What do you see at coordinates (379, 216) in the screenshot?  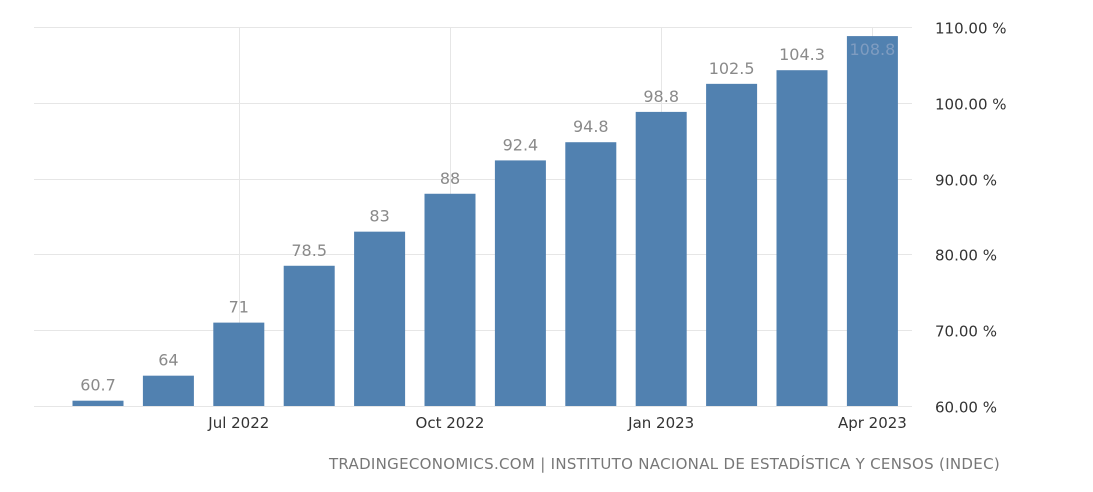 I see `data-label: 83` at bounding box center [379, 216].